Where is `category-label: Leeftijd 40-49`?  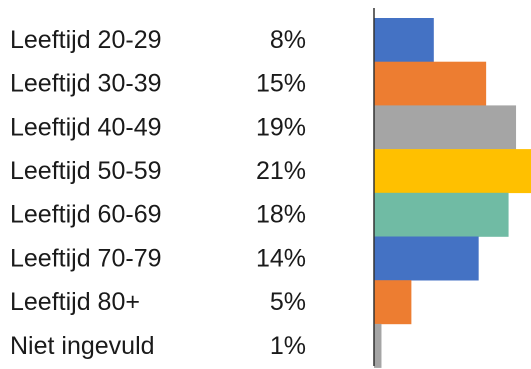 category-label: Leeftijd 40-49 is located at coordinates (86, 127).